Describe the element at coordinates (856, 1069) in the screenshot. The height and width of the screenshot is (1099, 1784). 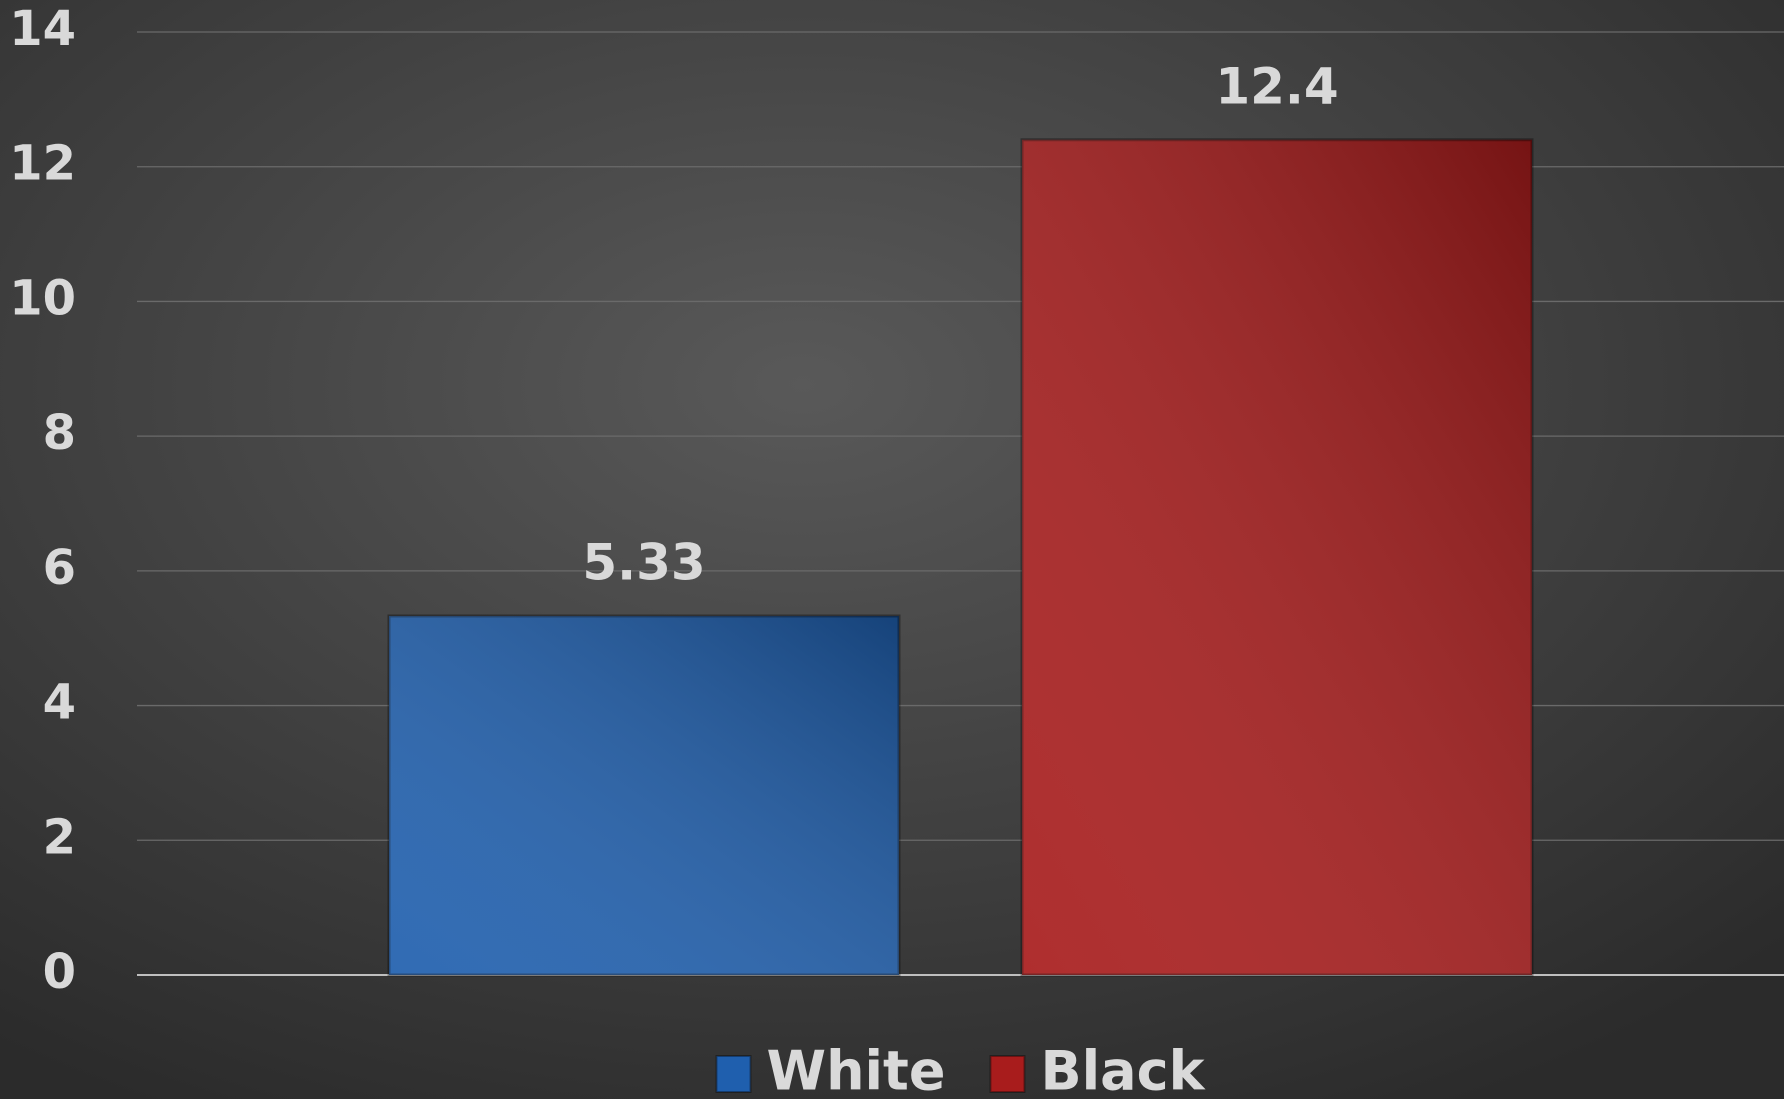
I see `legend-label: White` at that location.